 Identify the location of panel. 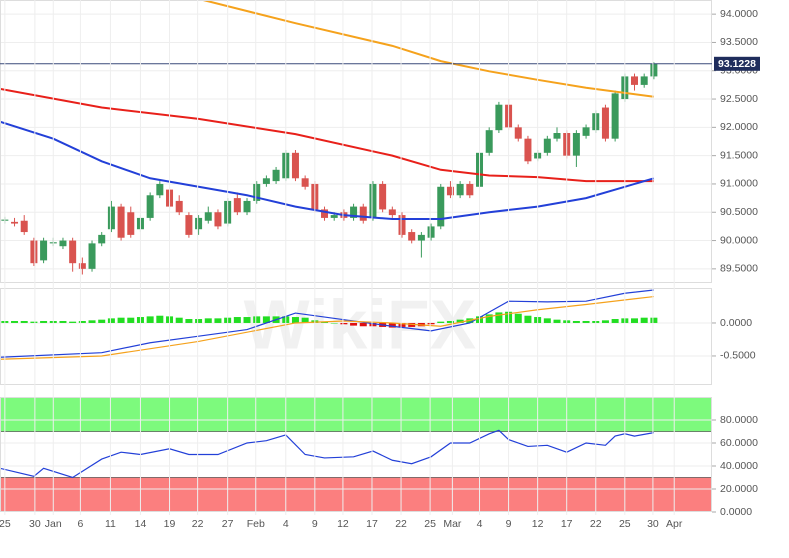
(356, 324).